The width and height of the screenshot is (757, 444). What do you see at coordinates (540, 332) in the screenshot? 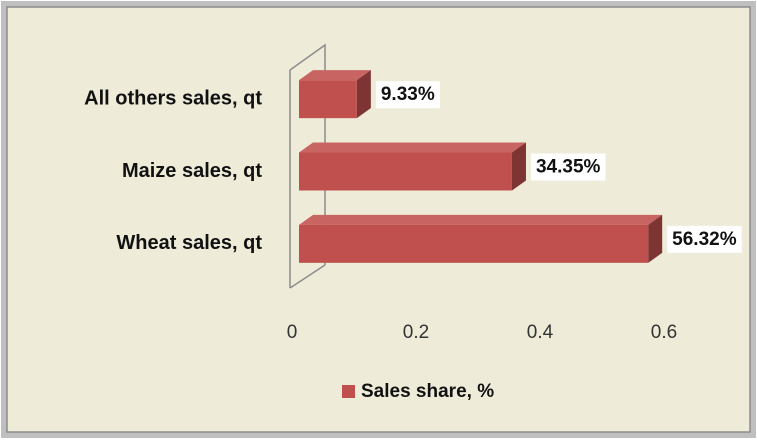
I see `x-tick-label: 0.4` at bounding box center [540, 332].